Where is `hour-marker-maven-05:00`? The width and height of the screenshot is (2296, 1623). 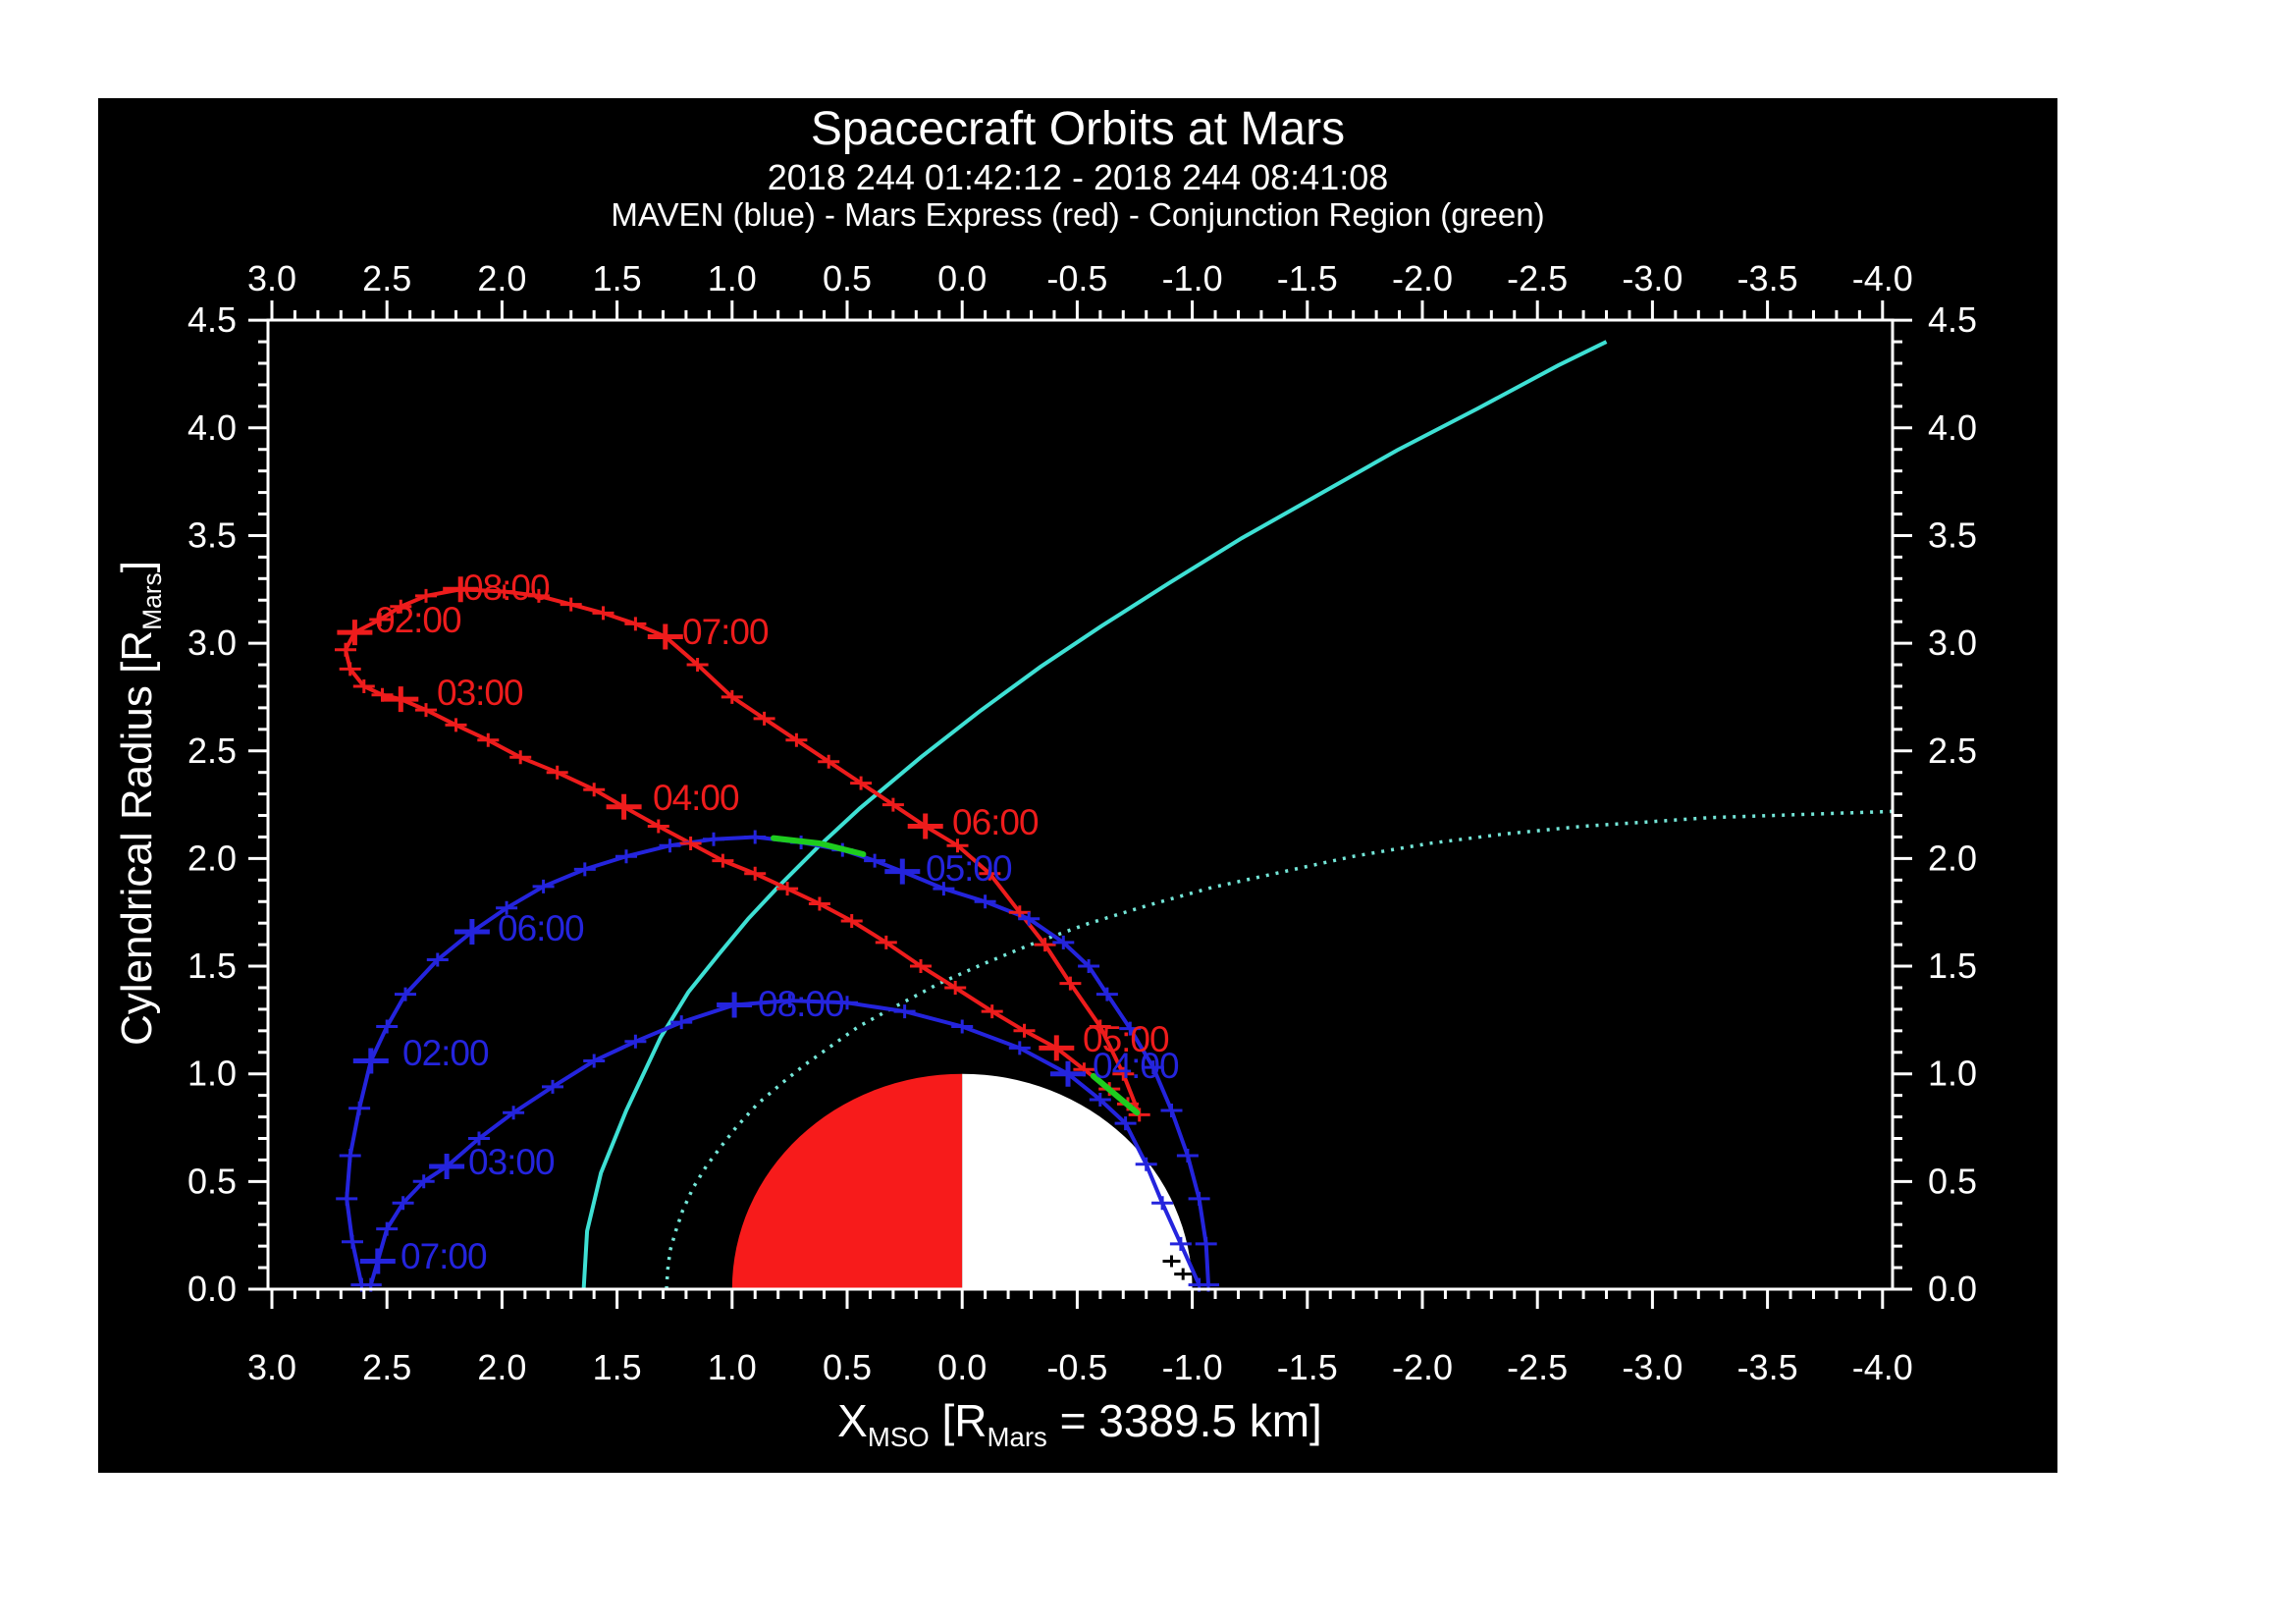 hour-marker-maven-05:00 is located at coordinates (902, 871).